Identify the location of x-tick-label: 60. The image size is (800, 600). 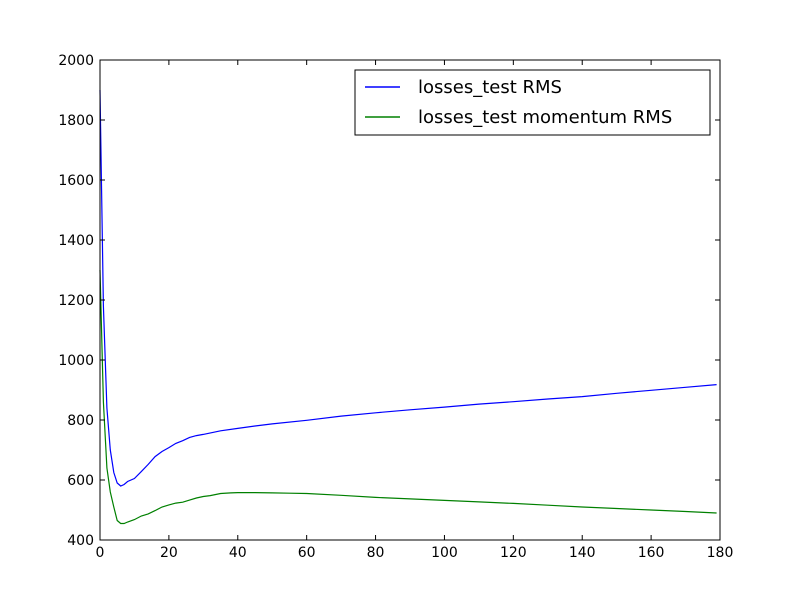
(307, 553).